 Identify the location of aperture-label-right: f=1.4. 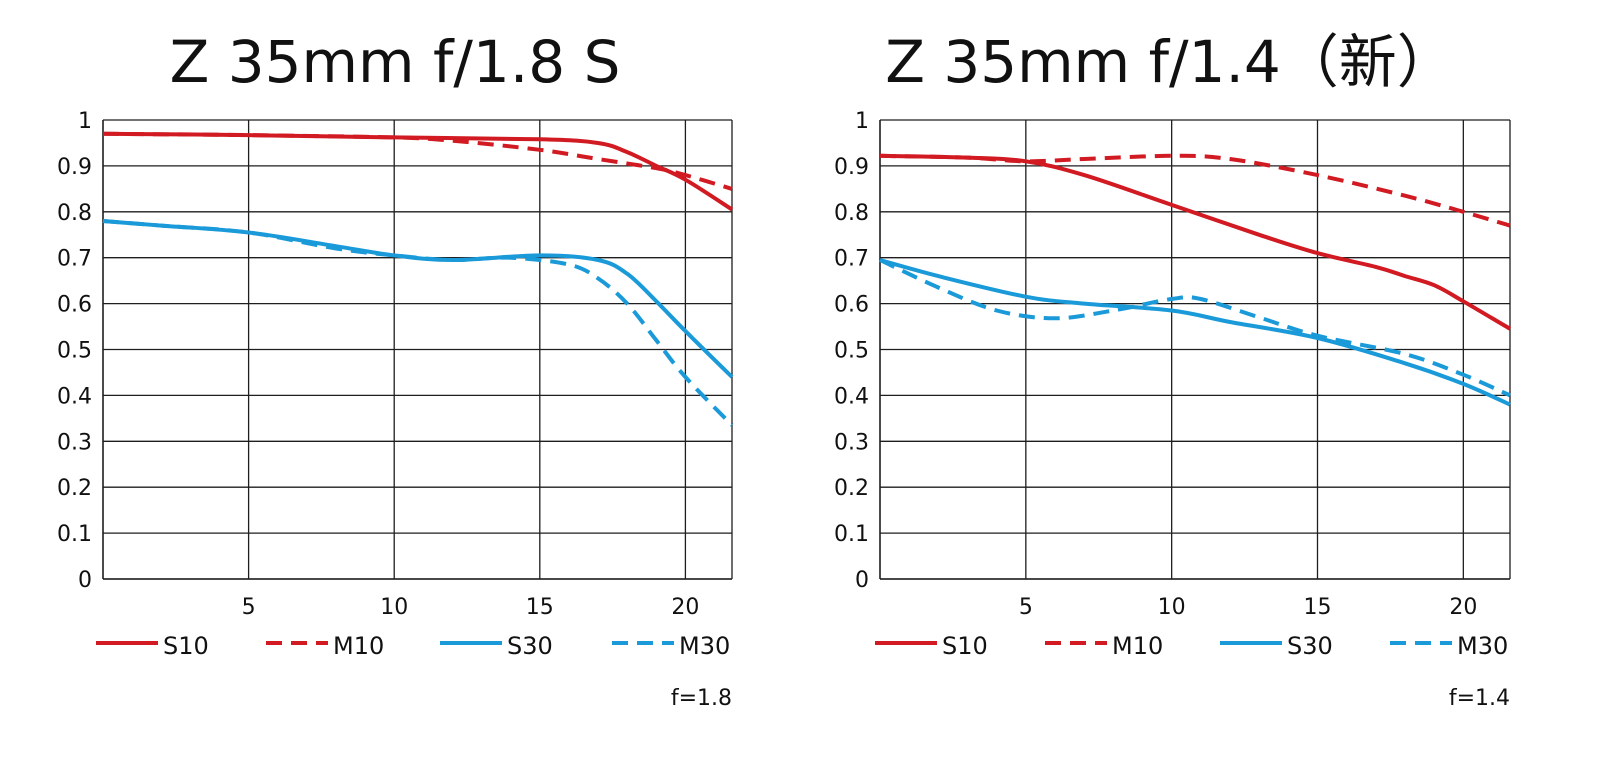
(1479, 698).